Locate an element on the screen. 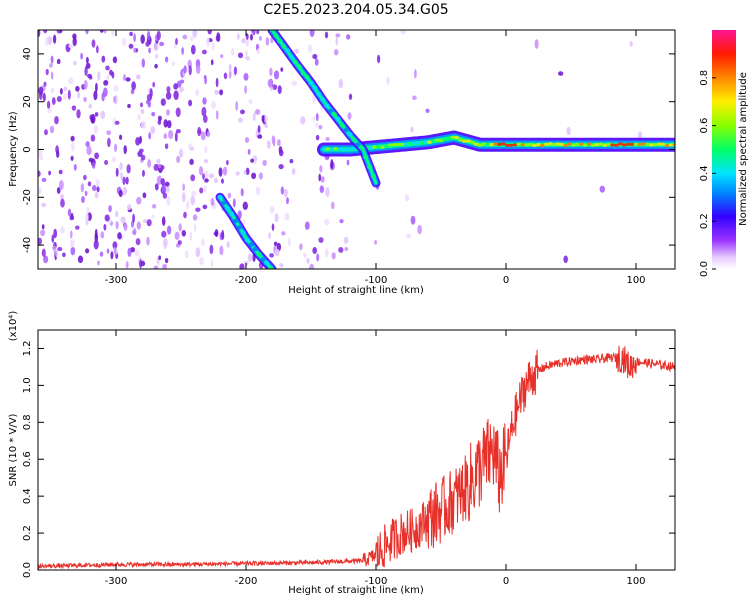  spectrogram-x-tick-label: -100 is located at coordinates (376, 280).